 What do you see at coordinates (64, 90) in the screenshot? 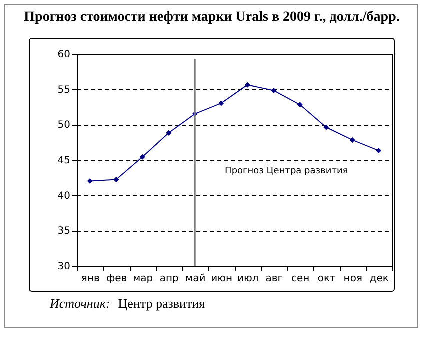
I see `y-tick-label: 55` at bounding box center [64, 90].